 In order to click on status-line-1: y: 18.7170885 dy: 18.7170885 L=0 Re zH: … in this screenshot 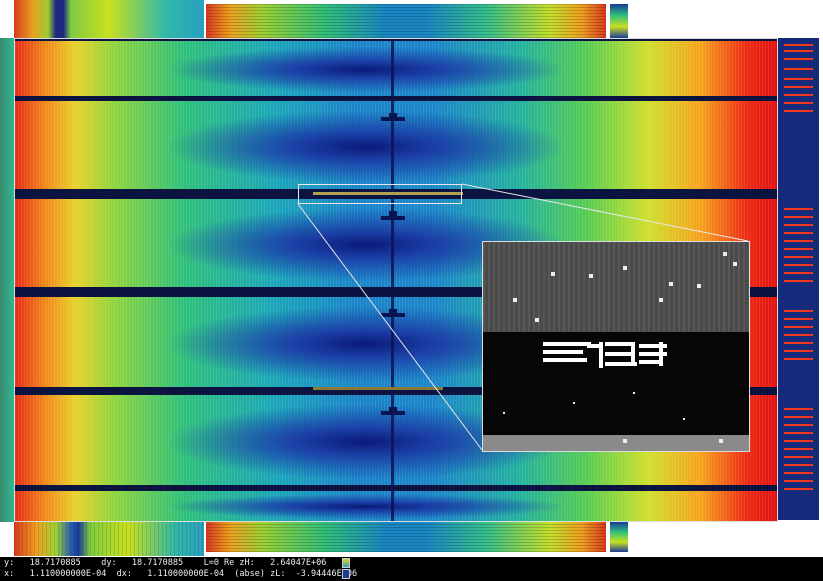, I will do `click(165, 563)`.